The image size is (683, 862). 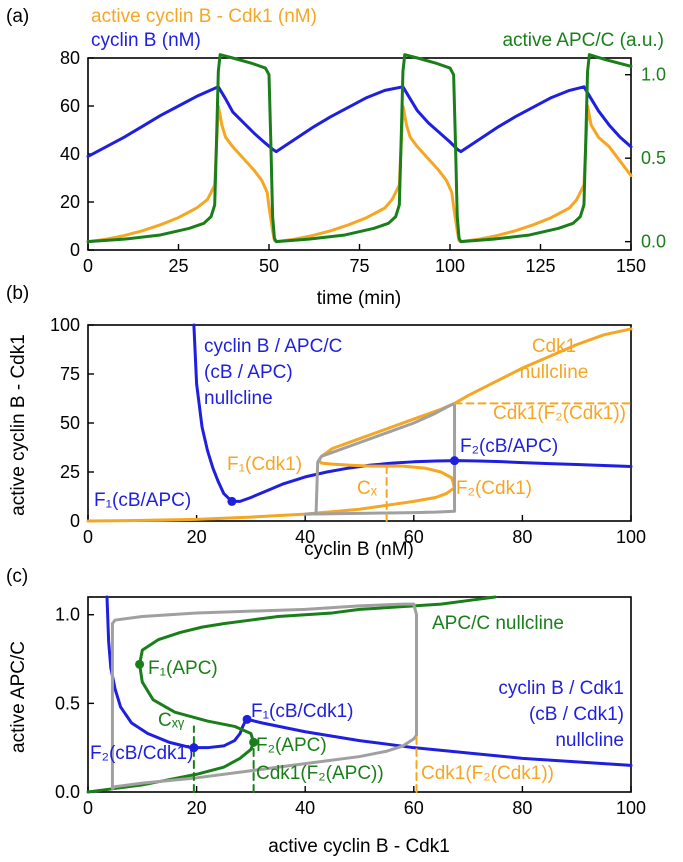 What do you see at coordinates (487, 773) in the screenshot?
I see `annot-cdk1-f2-cdk1: Cdk1(F₂(Cdk1))` at bounding box center [487, 773].